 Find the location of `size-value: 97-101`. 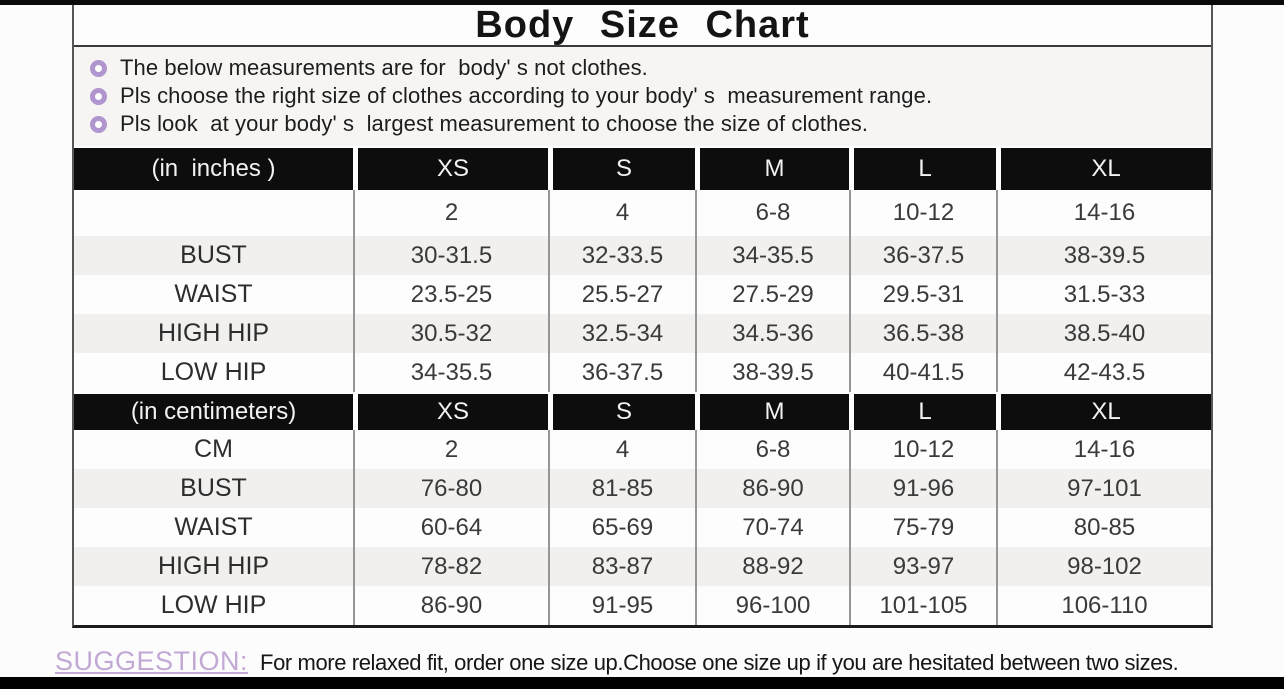

size-value: 97-101 is located at coordinates (1103, 488).